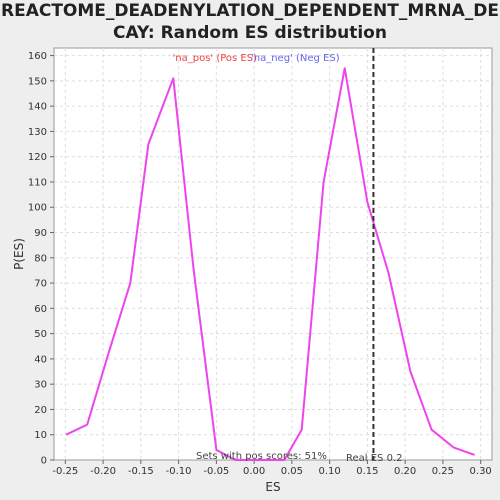 This screenshot has width=500, height=500. Describe the element at coordinates (37, 56) in the screenshot. I see `y-tick-label: 160` at that location.